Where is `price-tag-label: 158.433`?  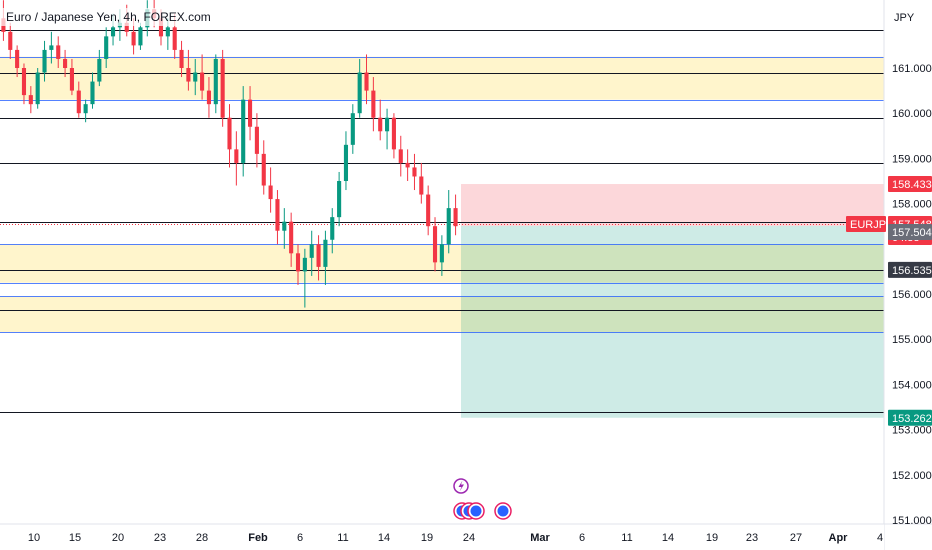 price-tag-label: 158.433 is located at coordinates (912, 185).